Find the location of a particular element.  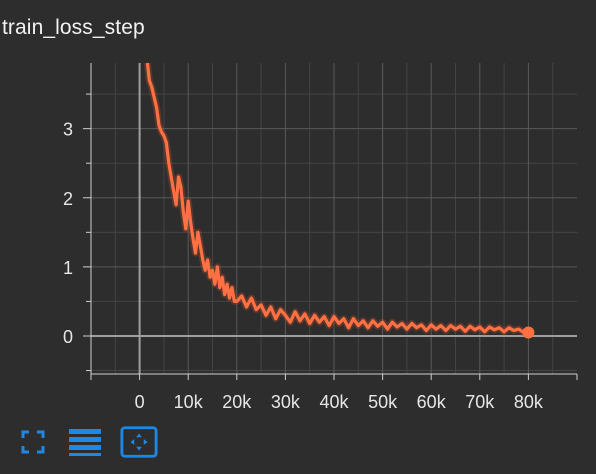

fullscreen-button is located at coordinates (33, 442).